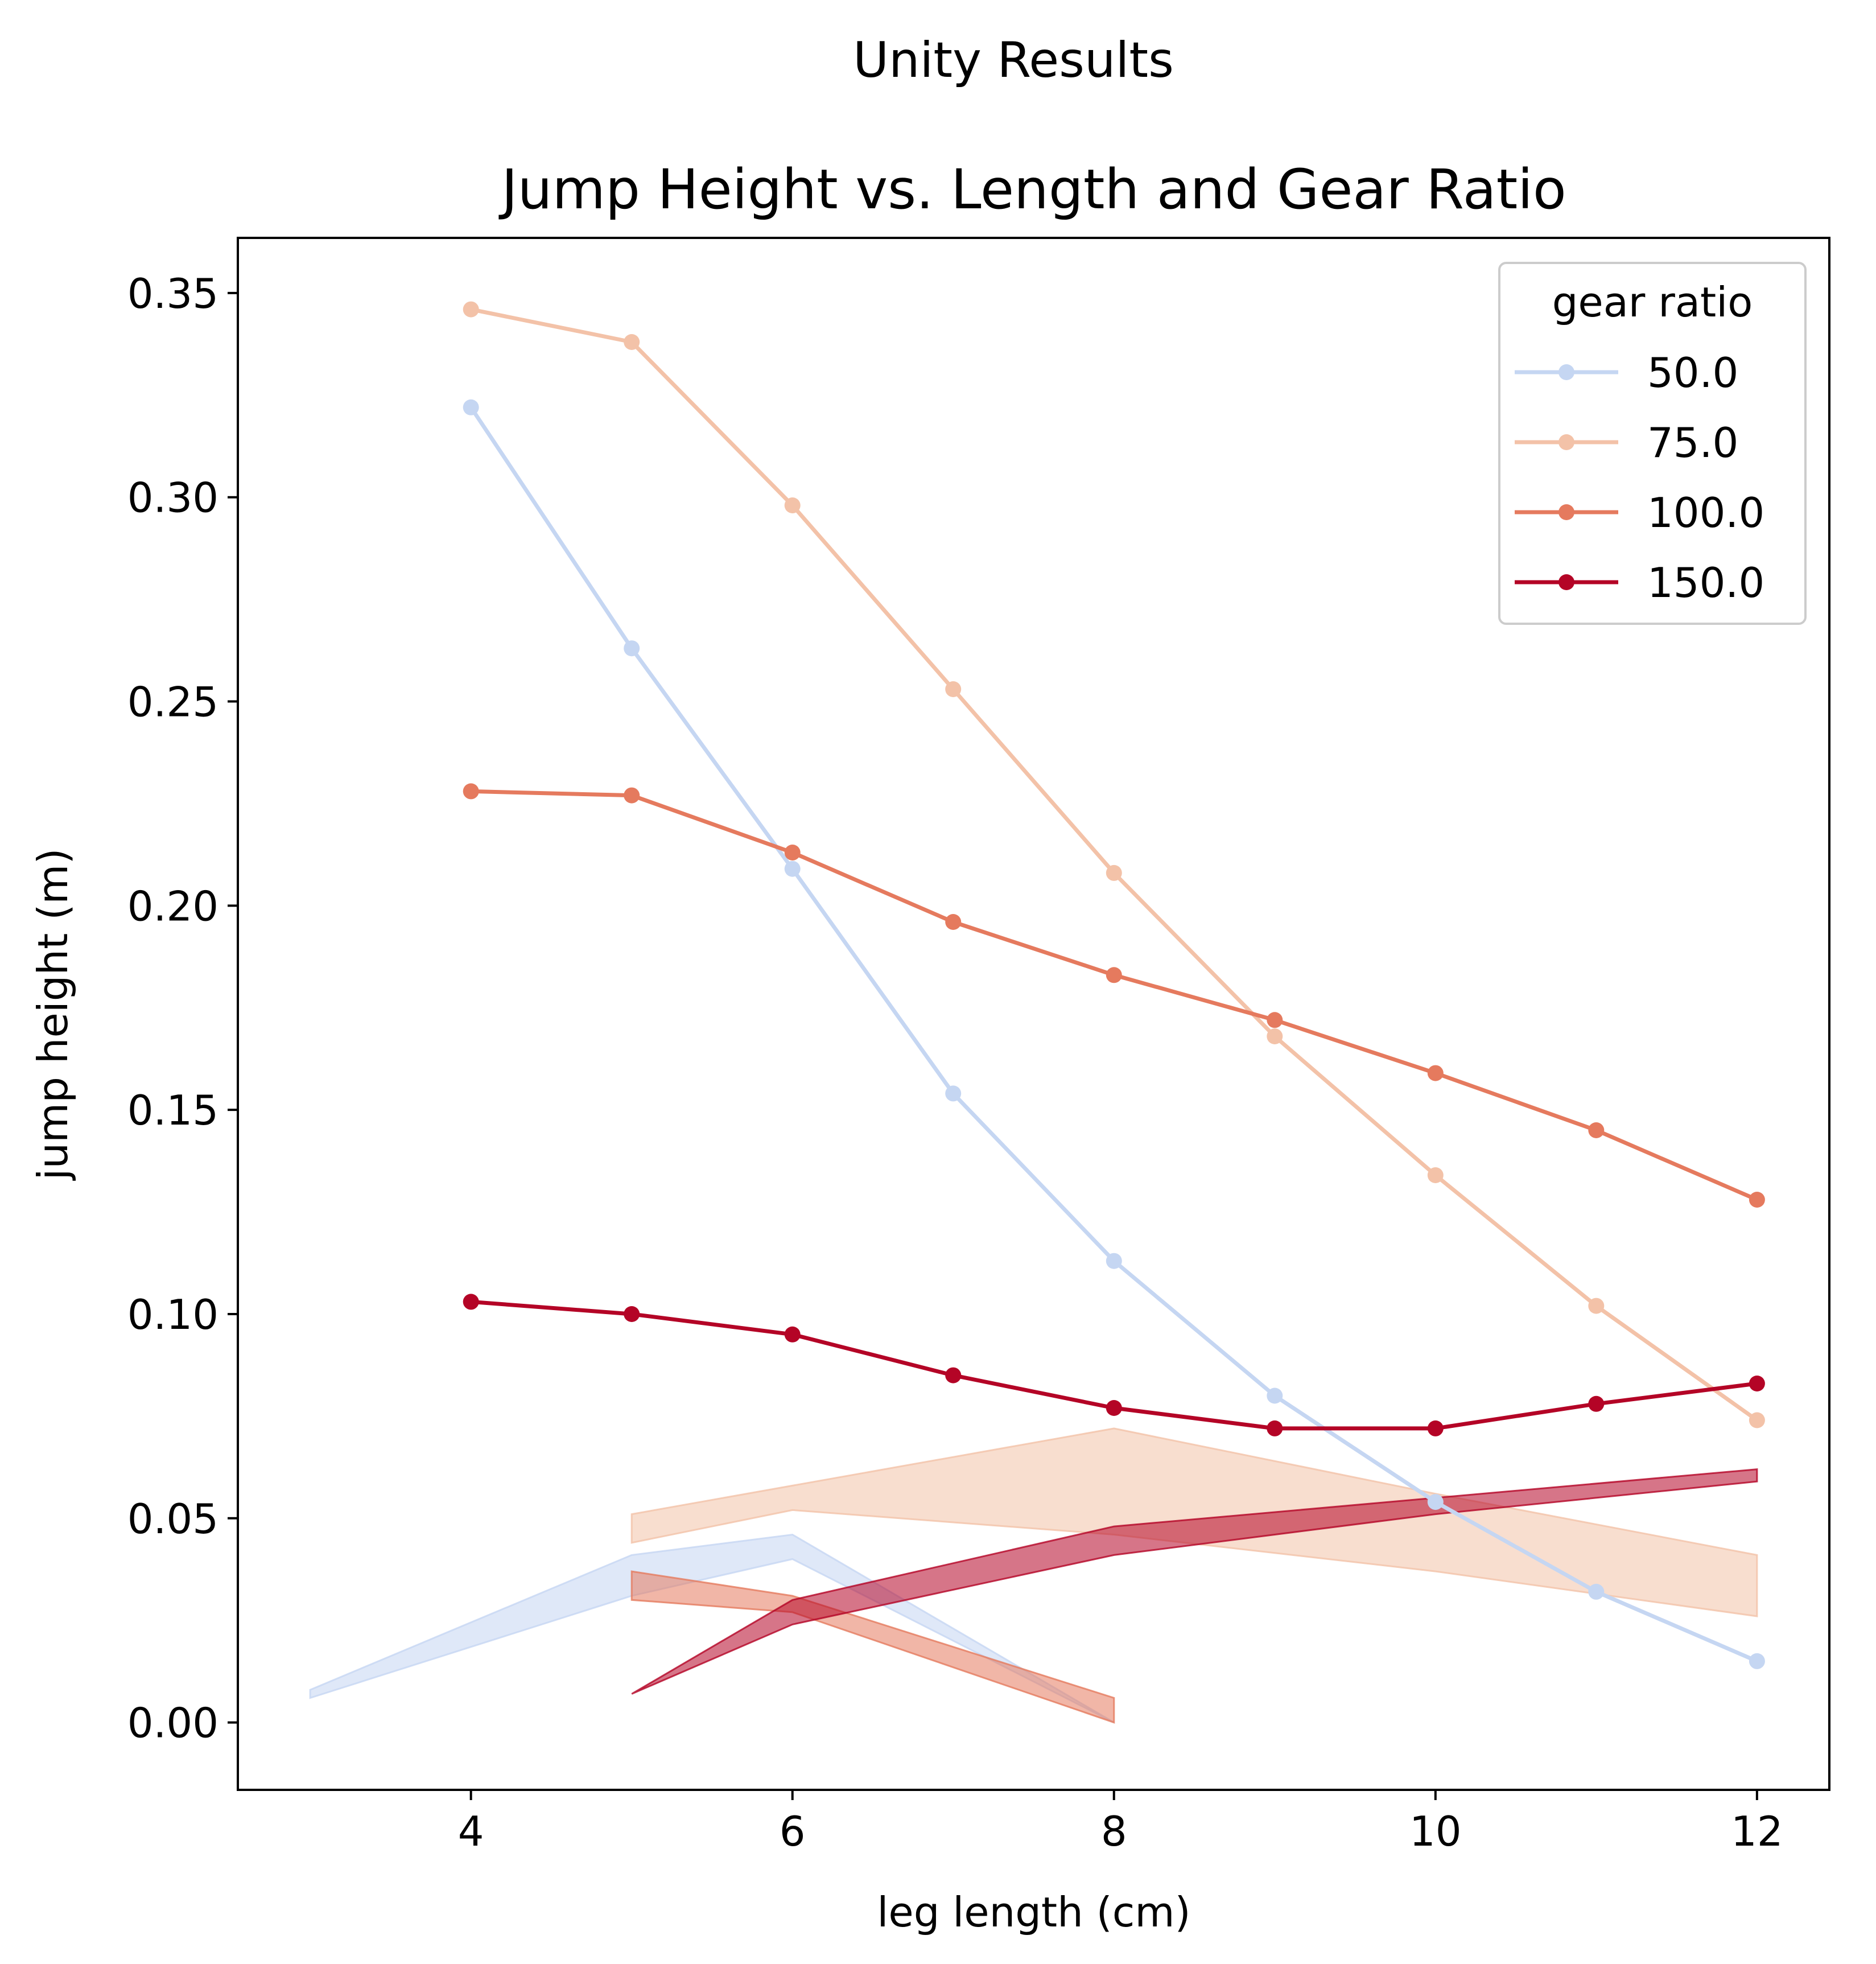 This screenshot has width=1876, height=1964. I want to click on y-tick-label: 0.05, so click(172, 1519).